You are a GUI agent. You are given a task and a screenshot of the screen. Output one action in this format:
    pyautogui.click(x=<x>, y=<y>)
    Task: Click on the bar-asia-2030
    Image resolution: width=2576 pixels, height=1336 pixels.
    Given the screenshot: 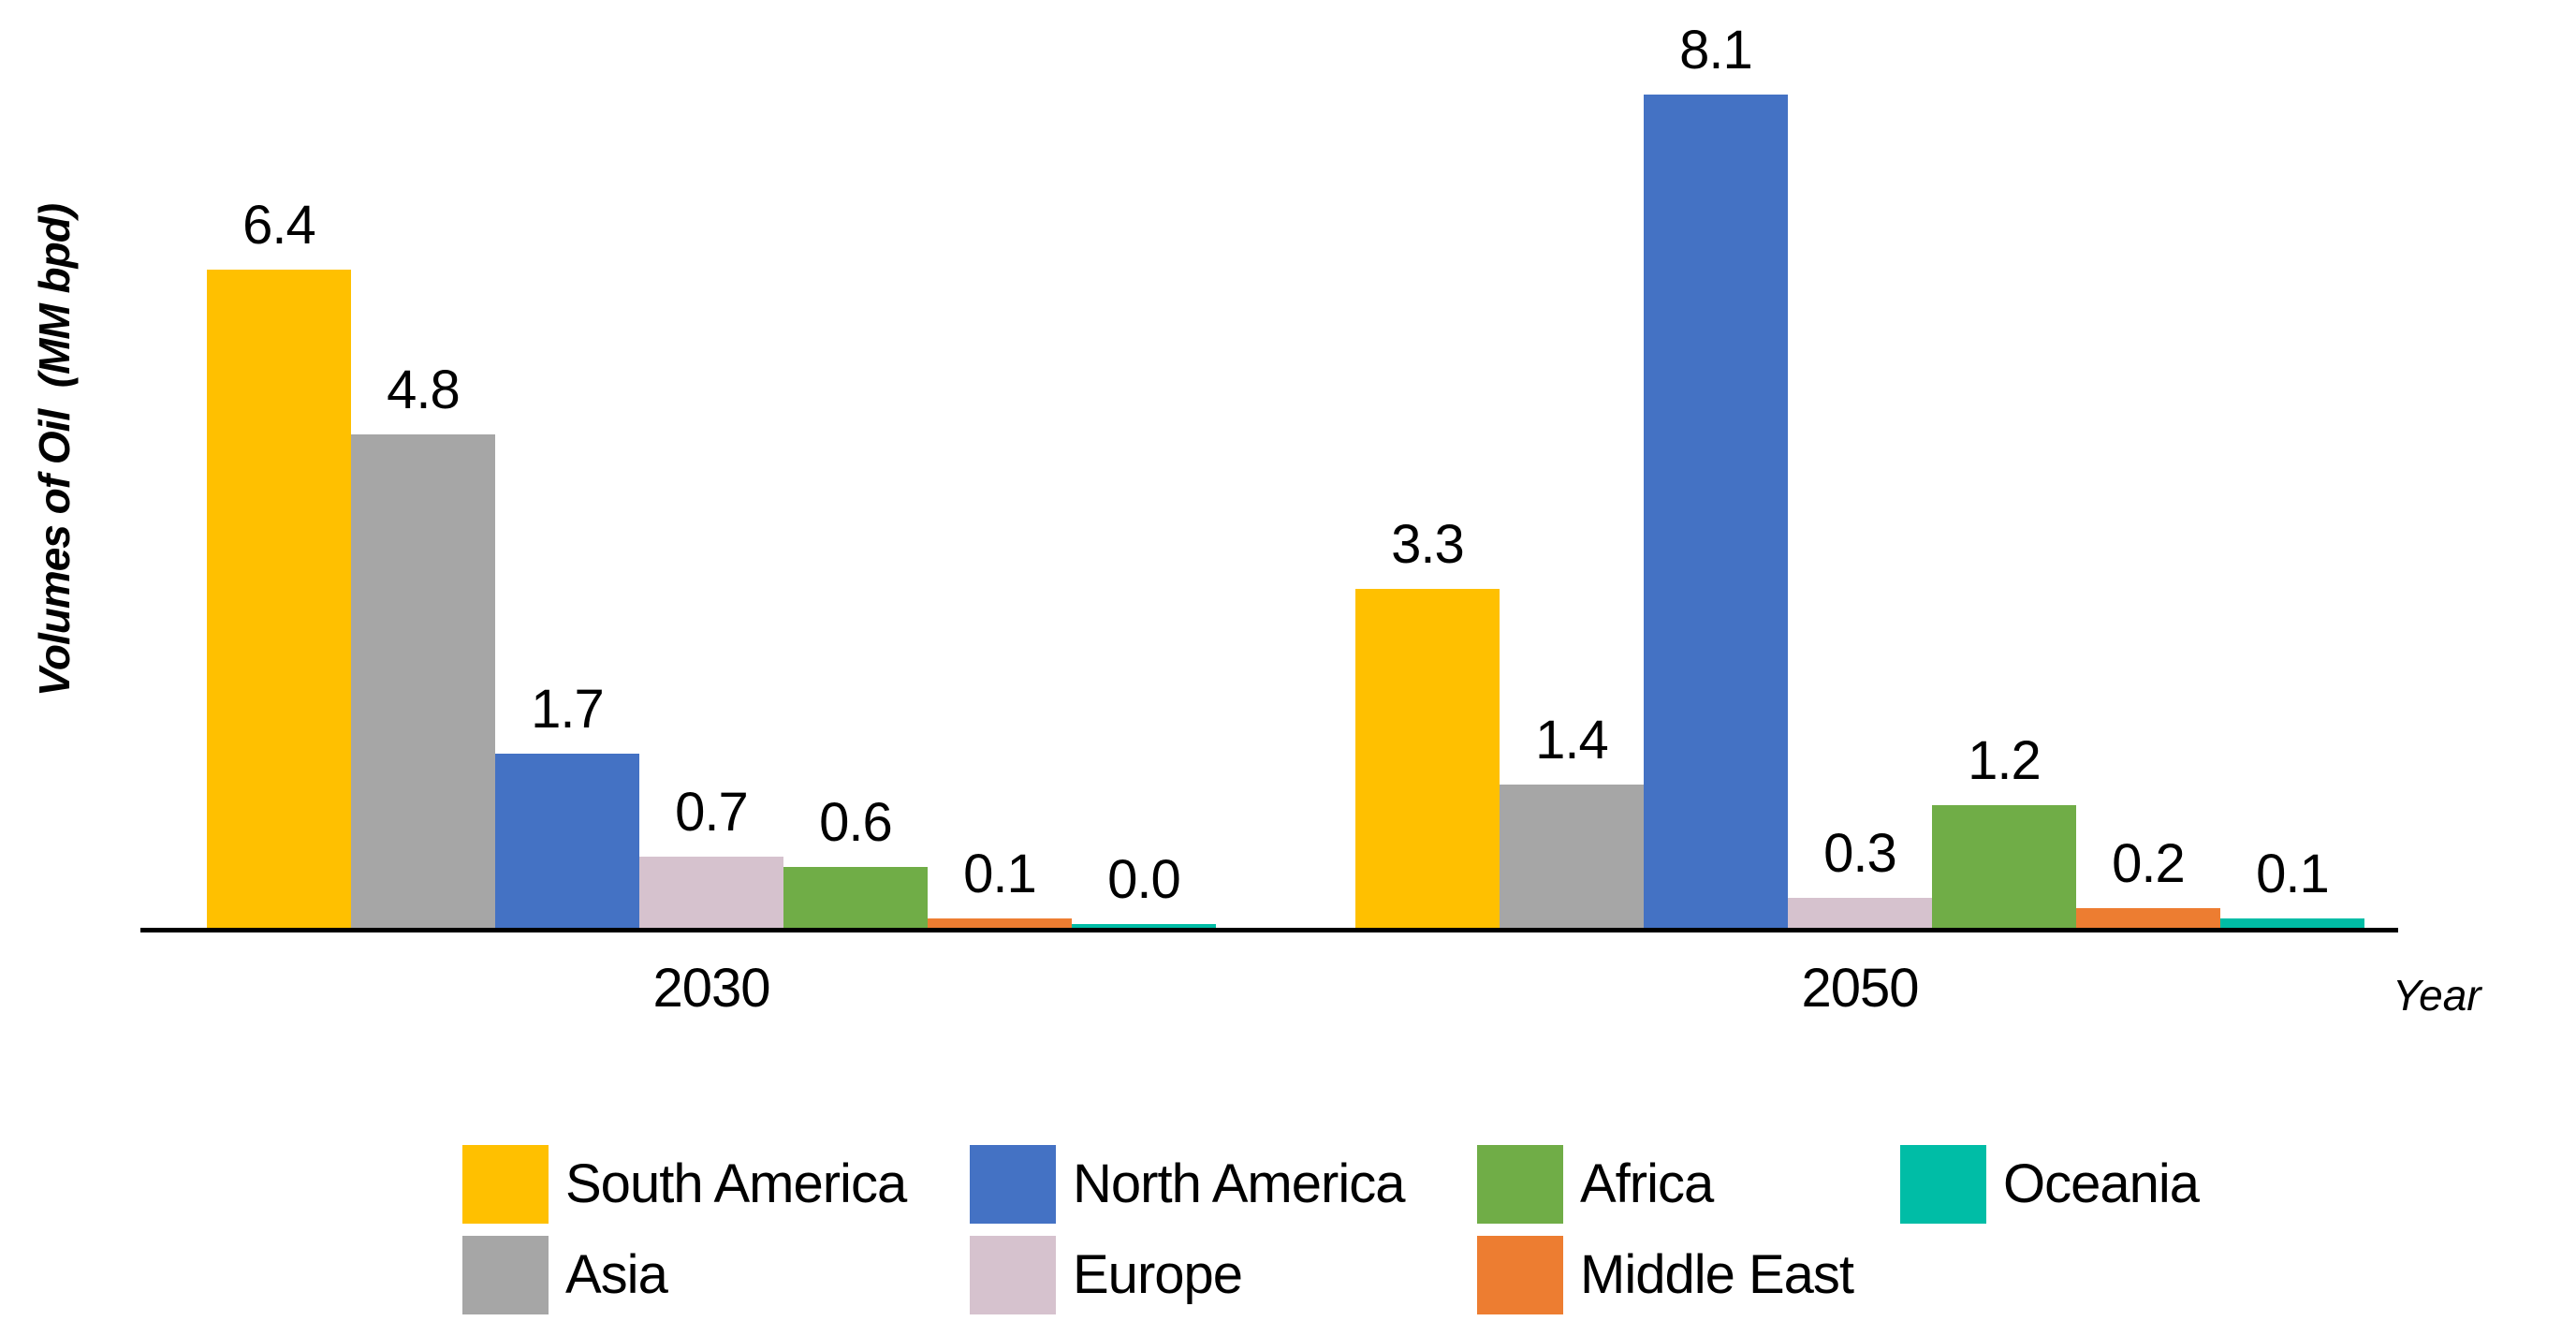 What is the action you would take?
    pyautogui.click(x=423, y=681)
    